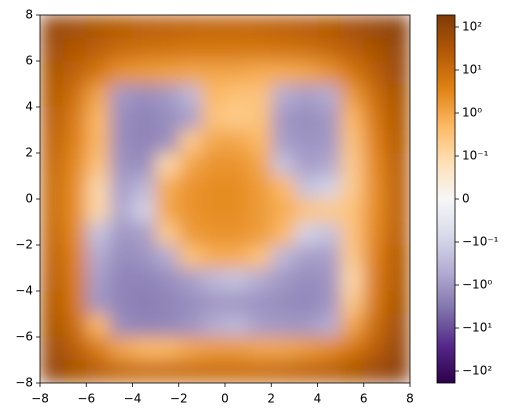  Describe the element at coordinates (86, 399) in the screenshot. I see `x-tick-label: −6` at that location.